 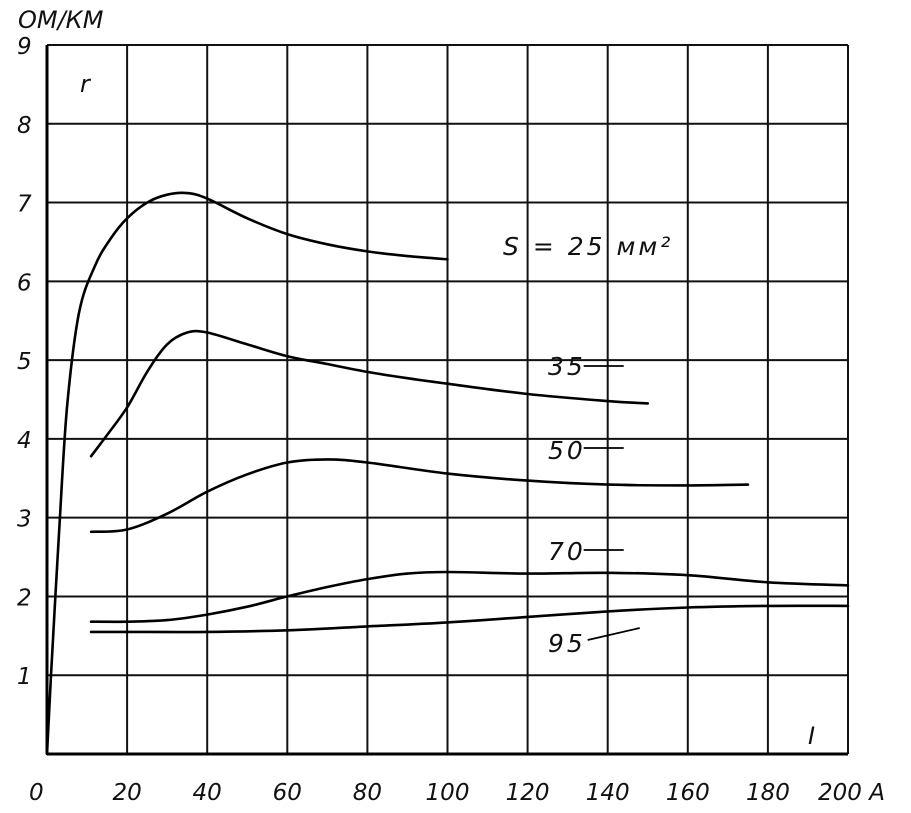 What do you see at coordinates (24, 205) in the screenshot?
I see `y-tick-7: 7` at bounding box center [24, 205].